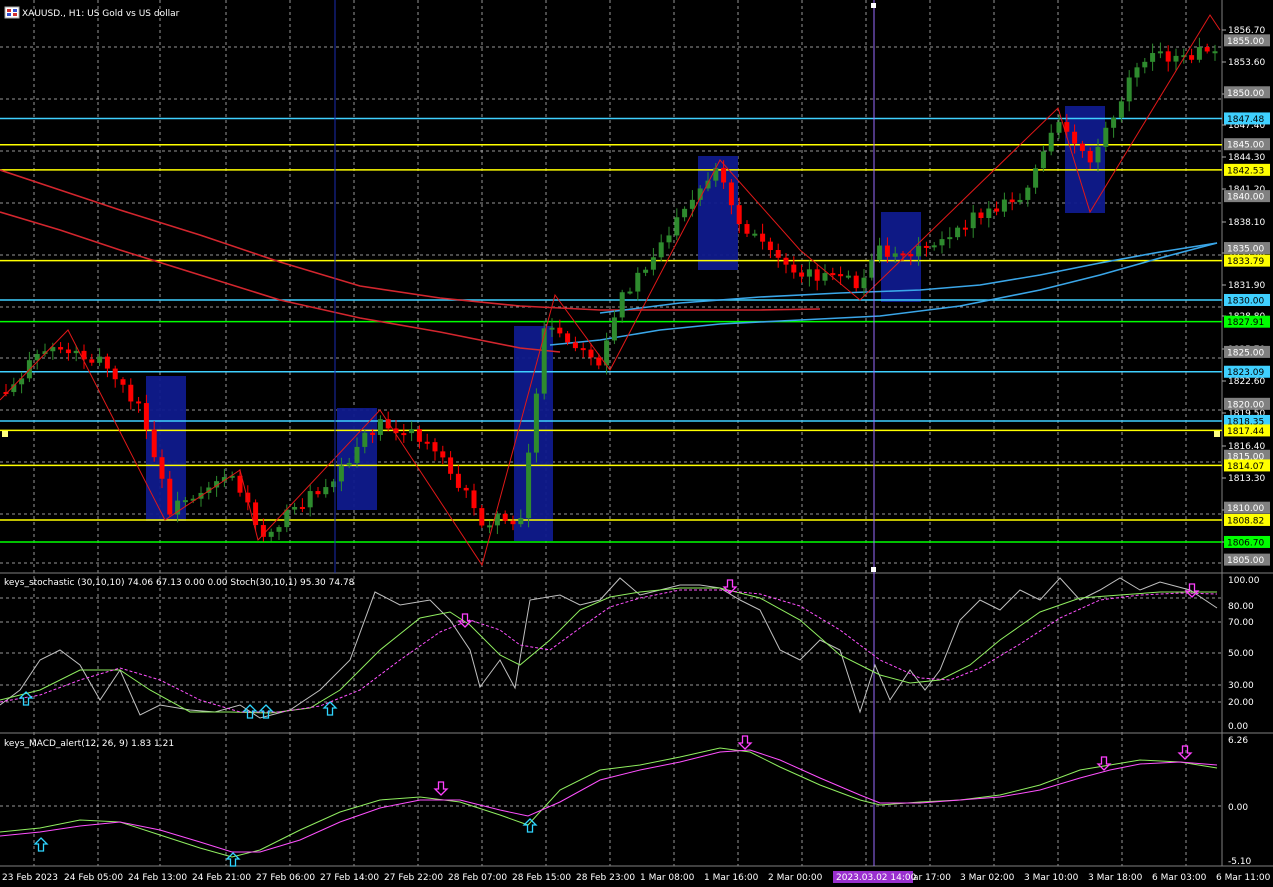  Describe the element at coordinates (609, 802) in the screenshot. I see `macd-main-line` at that location.